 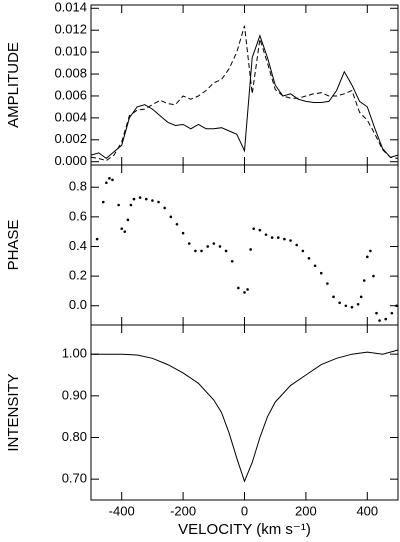 What do you see at coordinates (122, 510) in the screenshot?
I see `x-tick-label: -400` at bounding box center [122, 510].